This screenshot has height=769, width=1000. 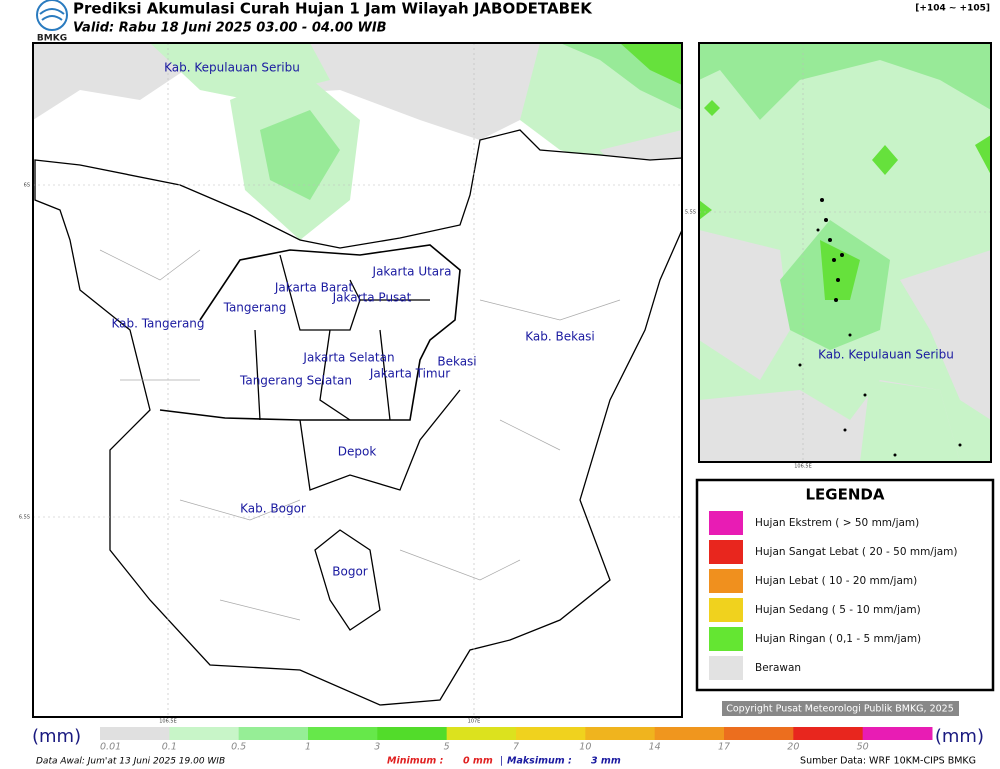 What do you see at coordinates (24, 518) in the screenshot?
I see `axis-label: 6.5S` at bounding box center [24, 518].